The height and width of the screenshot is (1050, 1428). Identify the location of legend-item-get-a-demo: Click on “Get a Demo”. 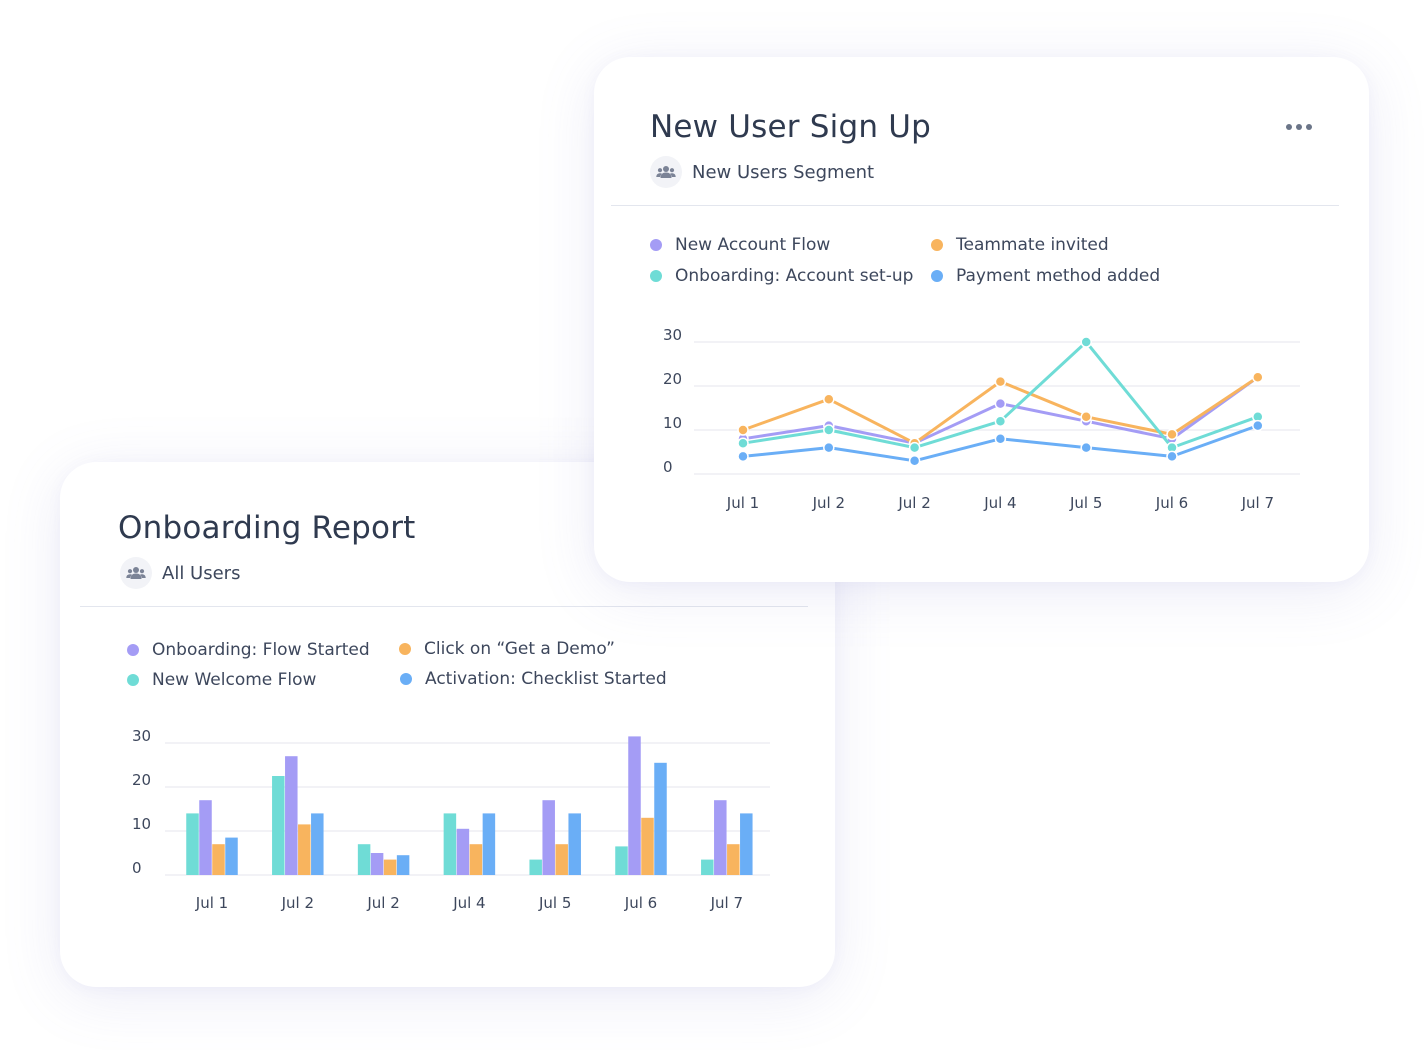
(507, 649).